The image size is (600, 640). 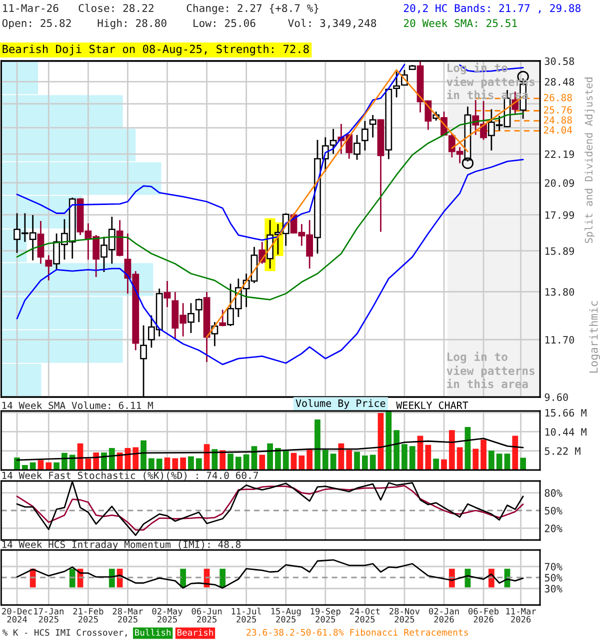 I want to click on x-tick-label: 28-Nov 2025, so click(x=405, y=615).